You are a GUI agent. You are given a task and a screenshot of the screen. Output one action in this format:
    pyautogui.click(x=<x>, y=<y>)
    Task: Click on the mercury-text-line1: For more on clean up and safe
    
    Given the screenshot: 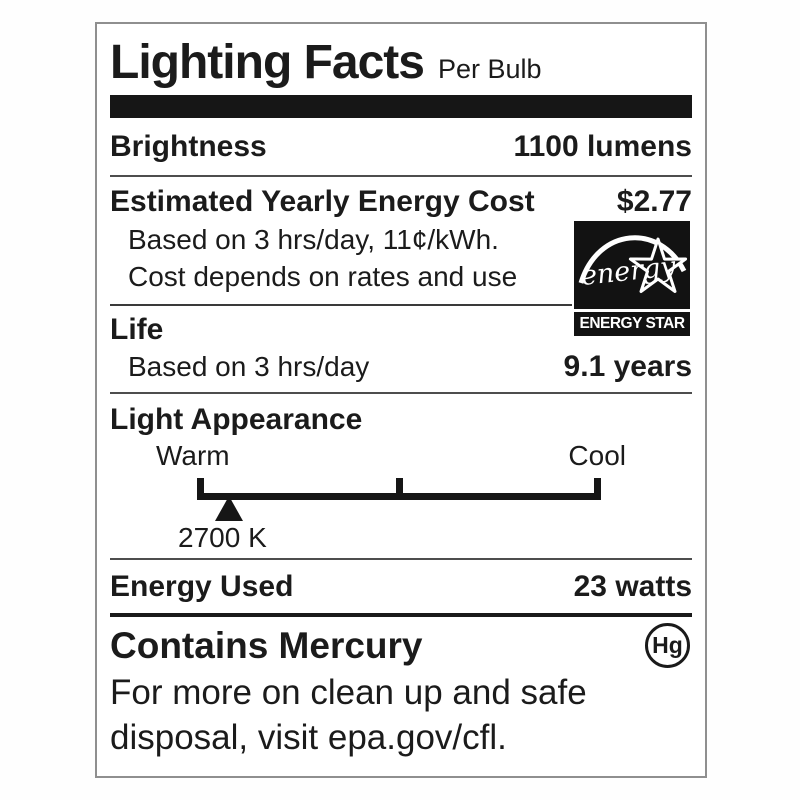 What is the action you would take?
    pyautogui.click(x=348, y=692)
    